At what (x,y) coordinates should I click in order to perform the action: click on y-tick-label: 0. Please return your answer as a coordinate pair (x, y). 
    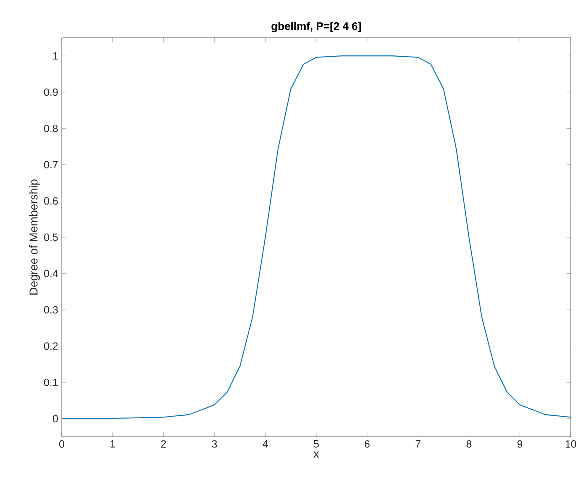
    Looking at the image, I should click on (55, 419).